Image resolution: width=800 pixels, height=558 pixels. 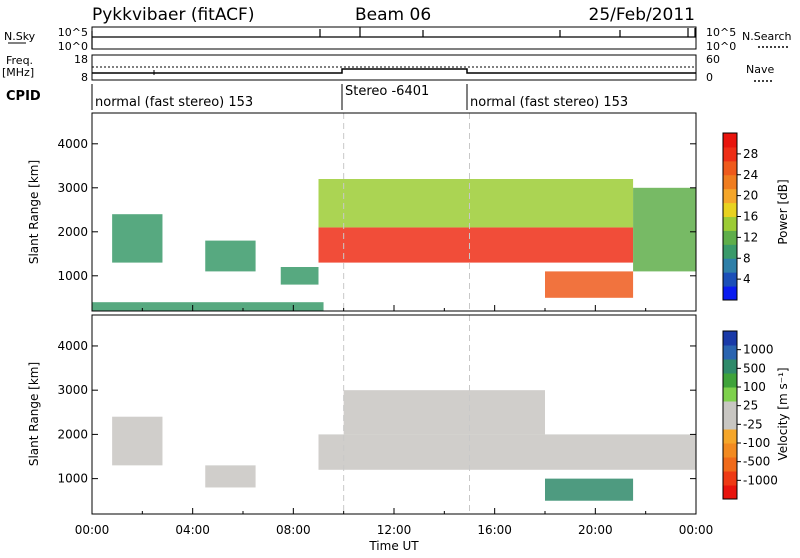 I want to click on nsearch-label: N.Search, so click(x=767, y=36).